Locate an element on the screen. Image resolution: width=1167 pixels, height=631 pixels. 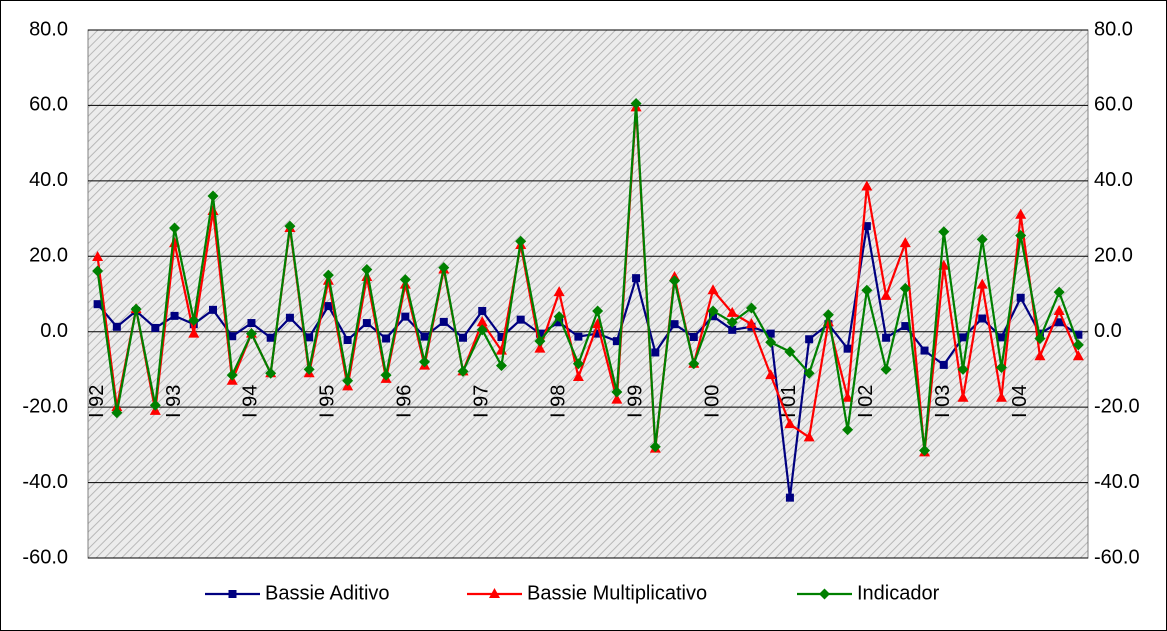
x-tick-label: I 99 is located at coordinates (635, 401).